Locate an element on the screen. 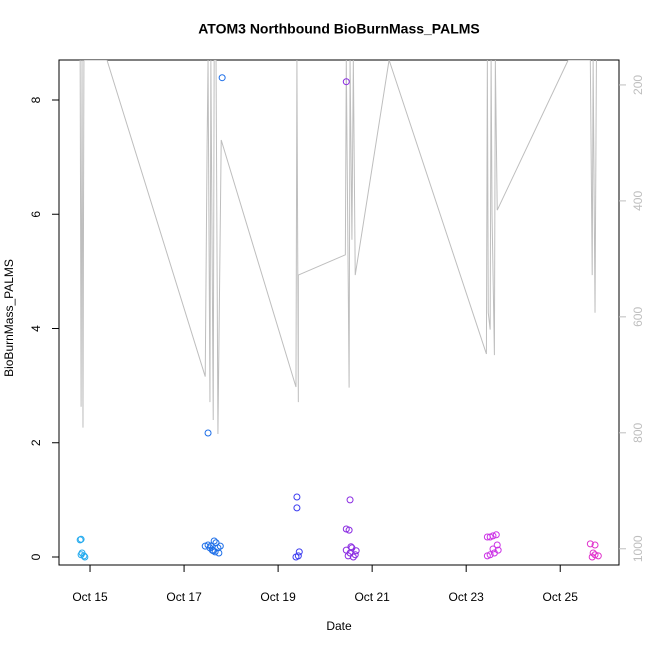  y2-tick-label: 800 is located at coordinates (638, 432).